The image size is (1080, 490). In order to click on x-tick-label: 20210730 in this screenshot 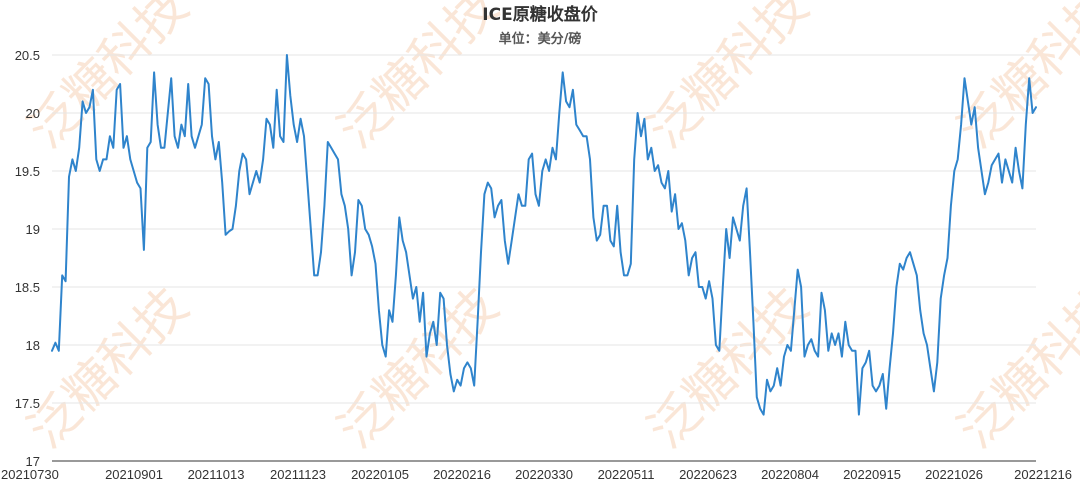, I will do `click(30, 474)`.